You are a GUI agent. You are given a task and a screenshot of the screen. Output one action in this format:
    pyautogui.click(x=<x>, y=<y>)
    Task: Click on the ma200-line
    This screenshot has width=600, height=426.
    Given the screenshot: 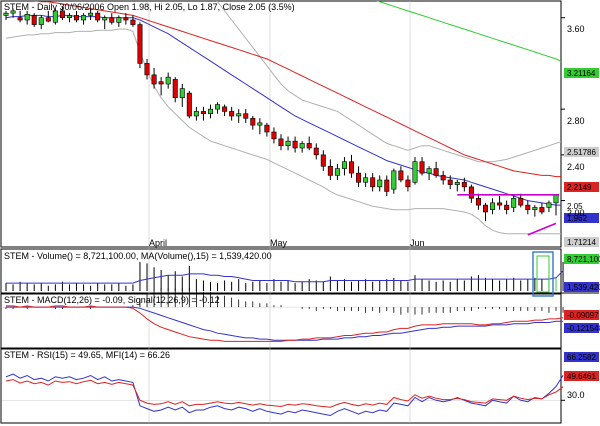 What is the action you would take?
    pyautogui.click(x=468, y=31)
    